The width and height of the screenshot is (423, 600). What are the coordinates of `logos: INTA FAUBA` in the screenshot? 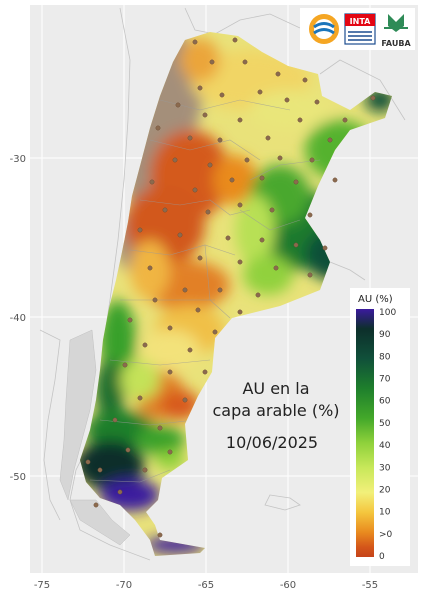 It's located at (357, 29).